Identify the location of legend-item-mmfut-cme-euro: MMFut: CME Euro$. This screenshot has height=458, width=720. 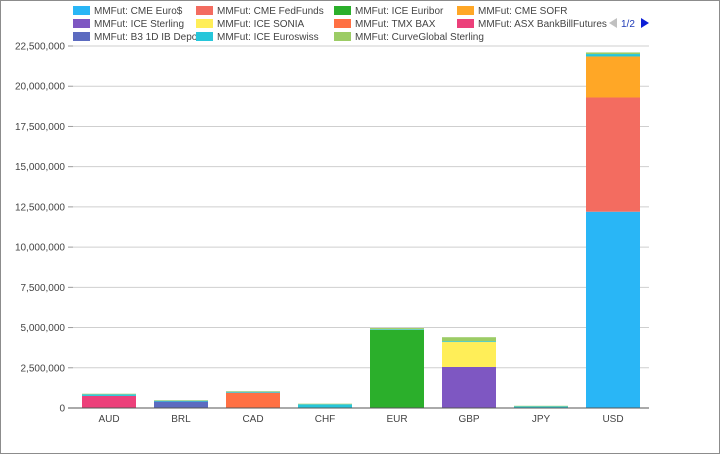
(128, 11).